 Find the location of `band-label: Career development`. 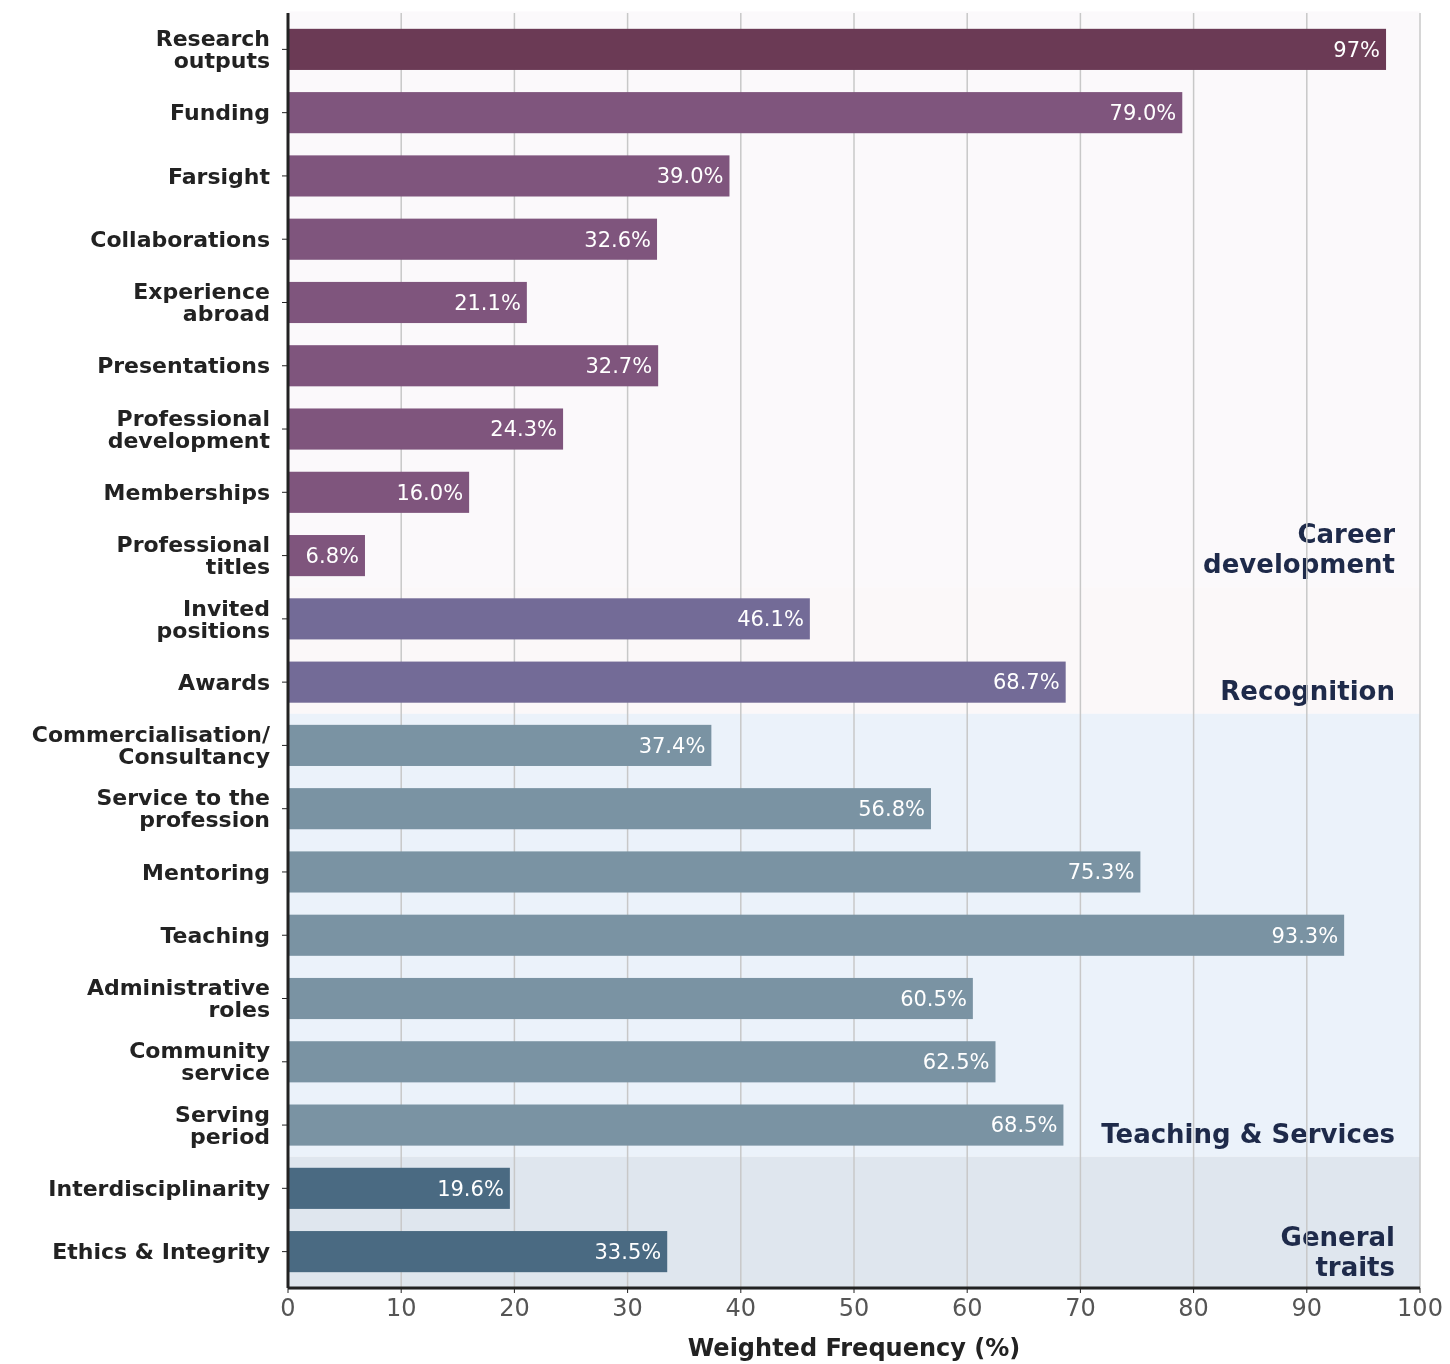

band-label: Career development is located at coordinates (1295, 549).